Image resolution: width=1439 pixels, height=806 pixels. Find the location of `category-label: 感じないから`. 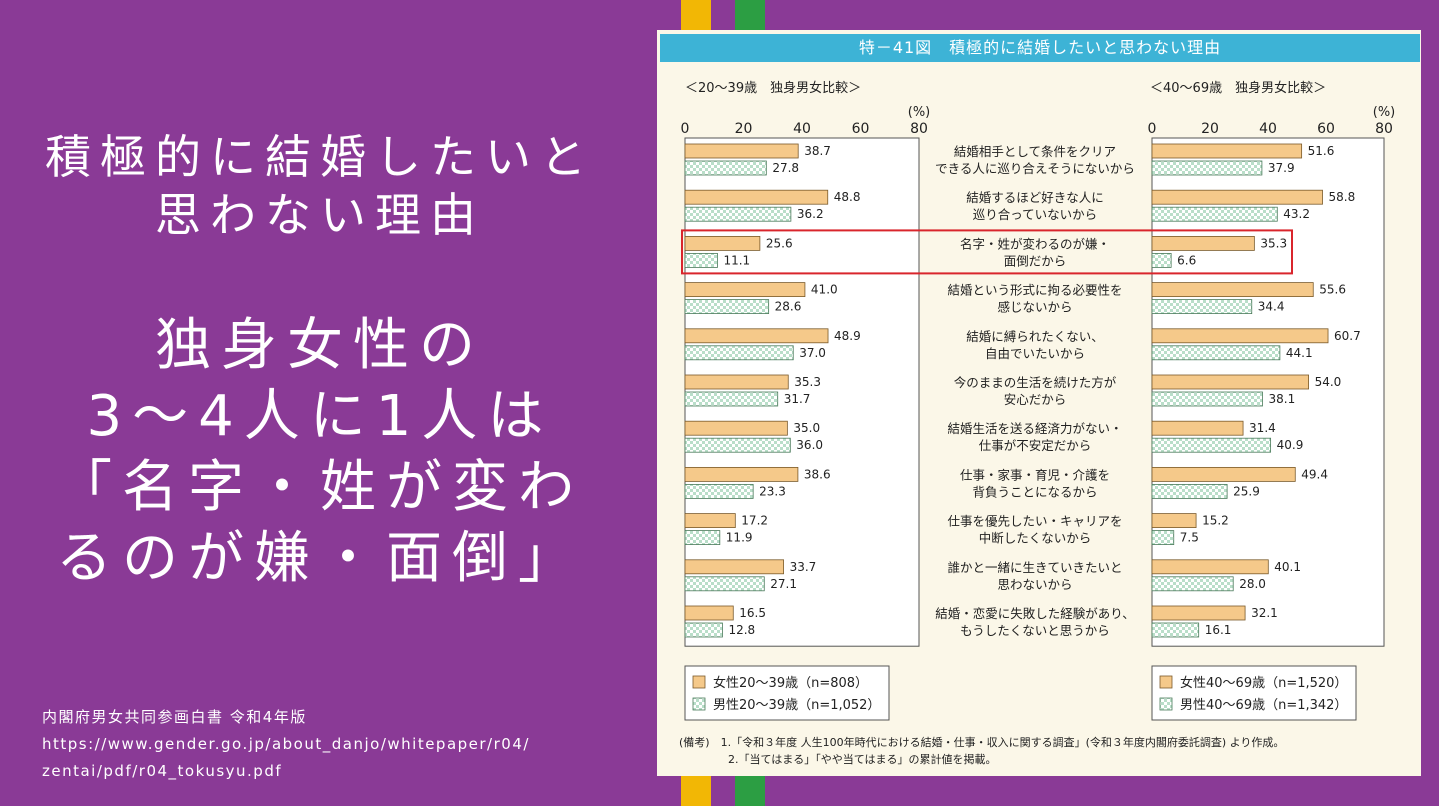

category-label: 感じないから is located at coordinates (1034, 307).